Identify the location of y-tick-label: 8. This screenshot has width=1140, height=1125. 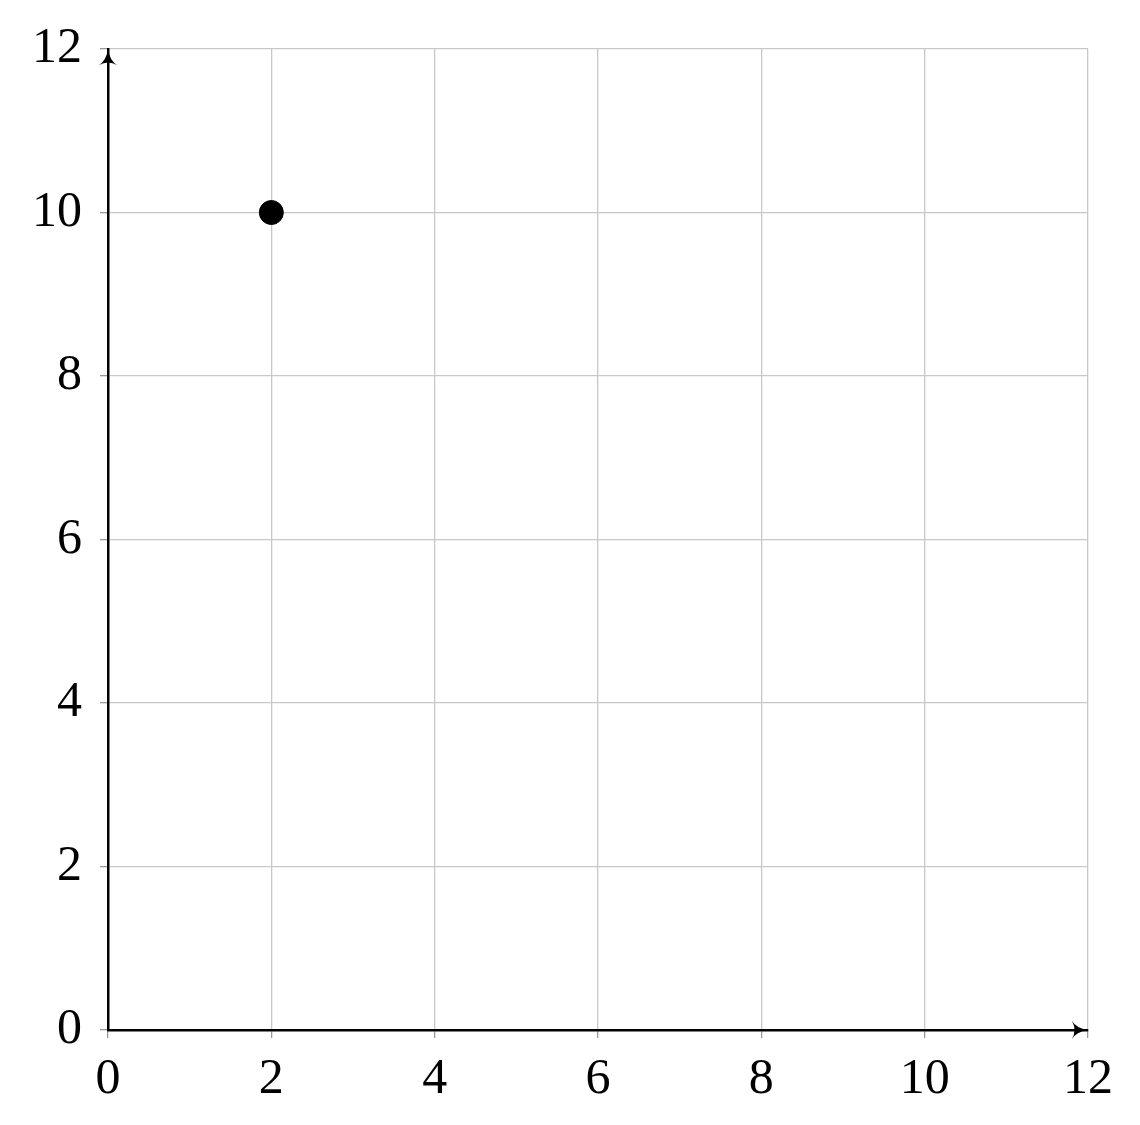
(69, 372).